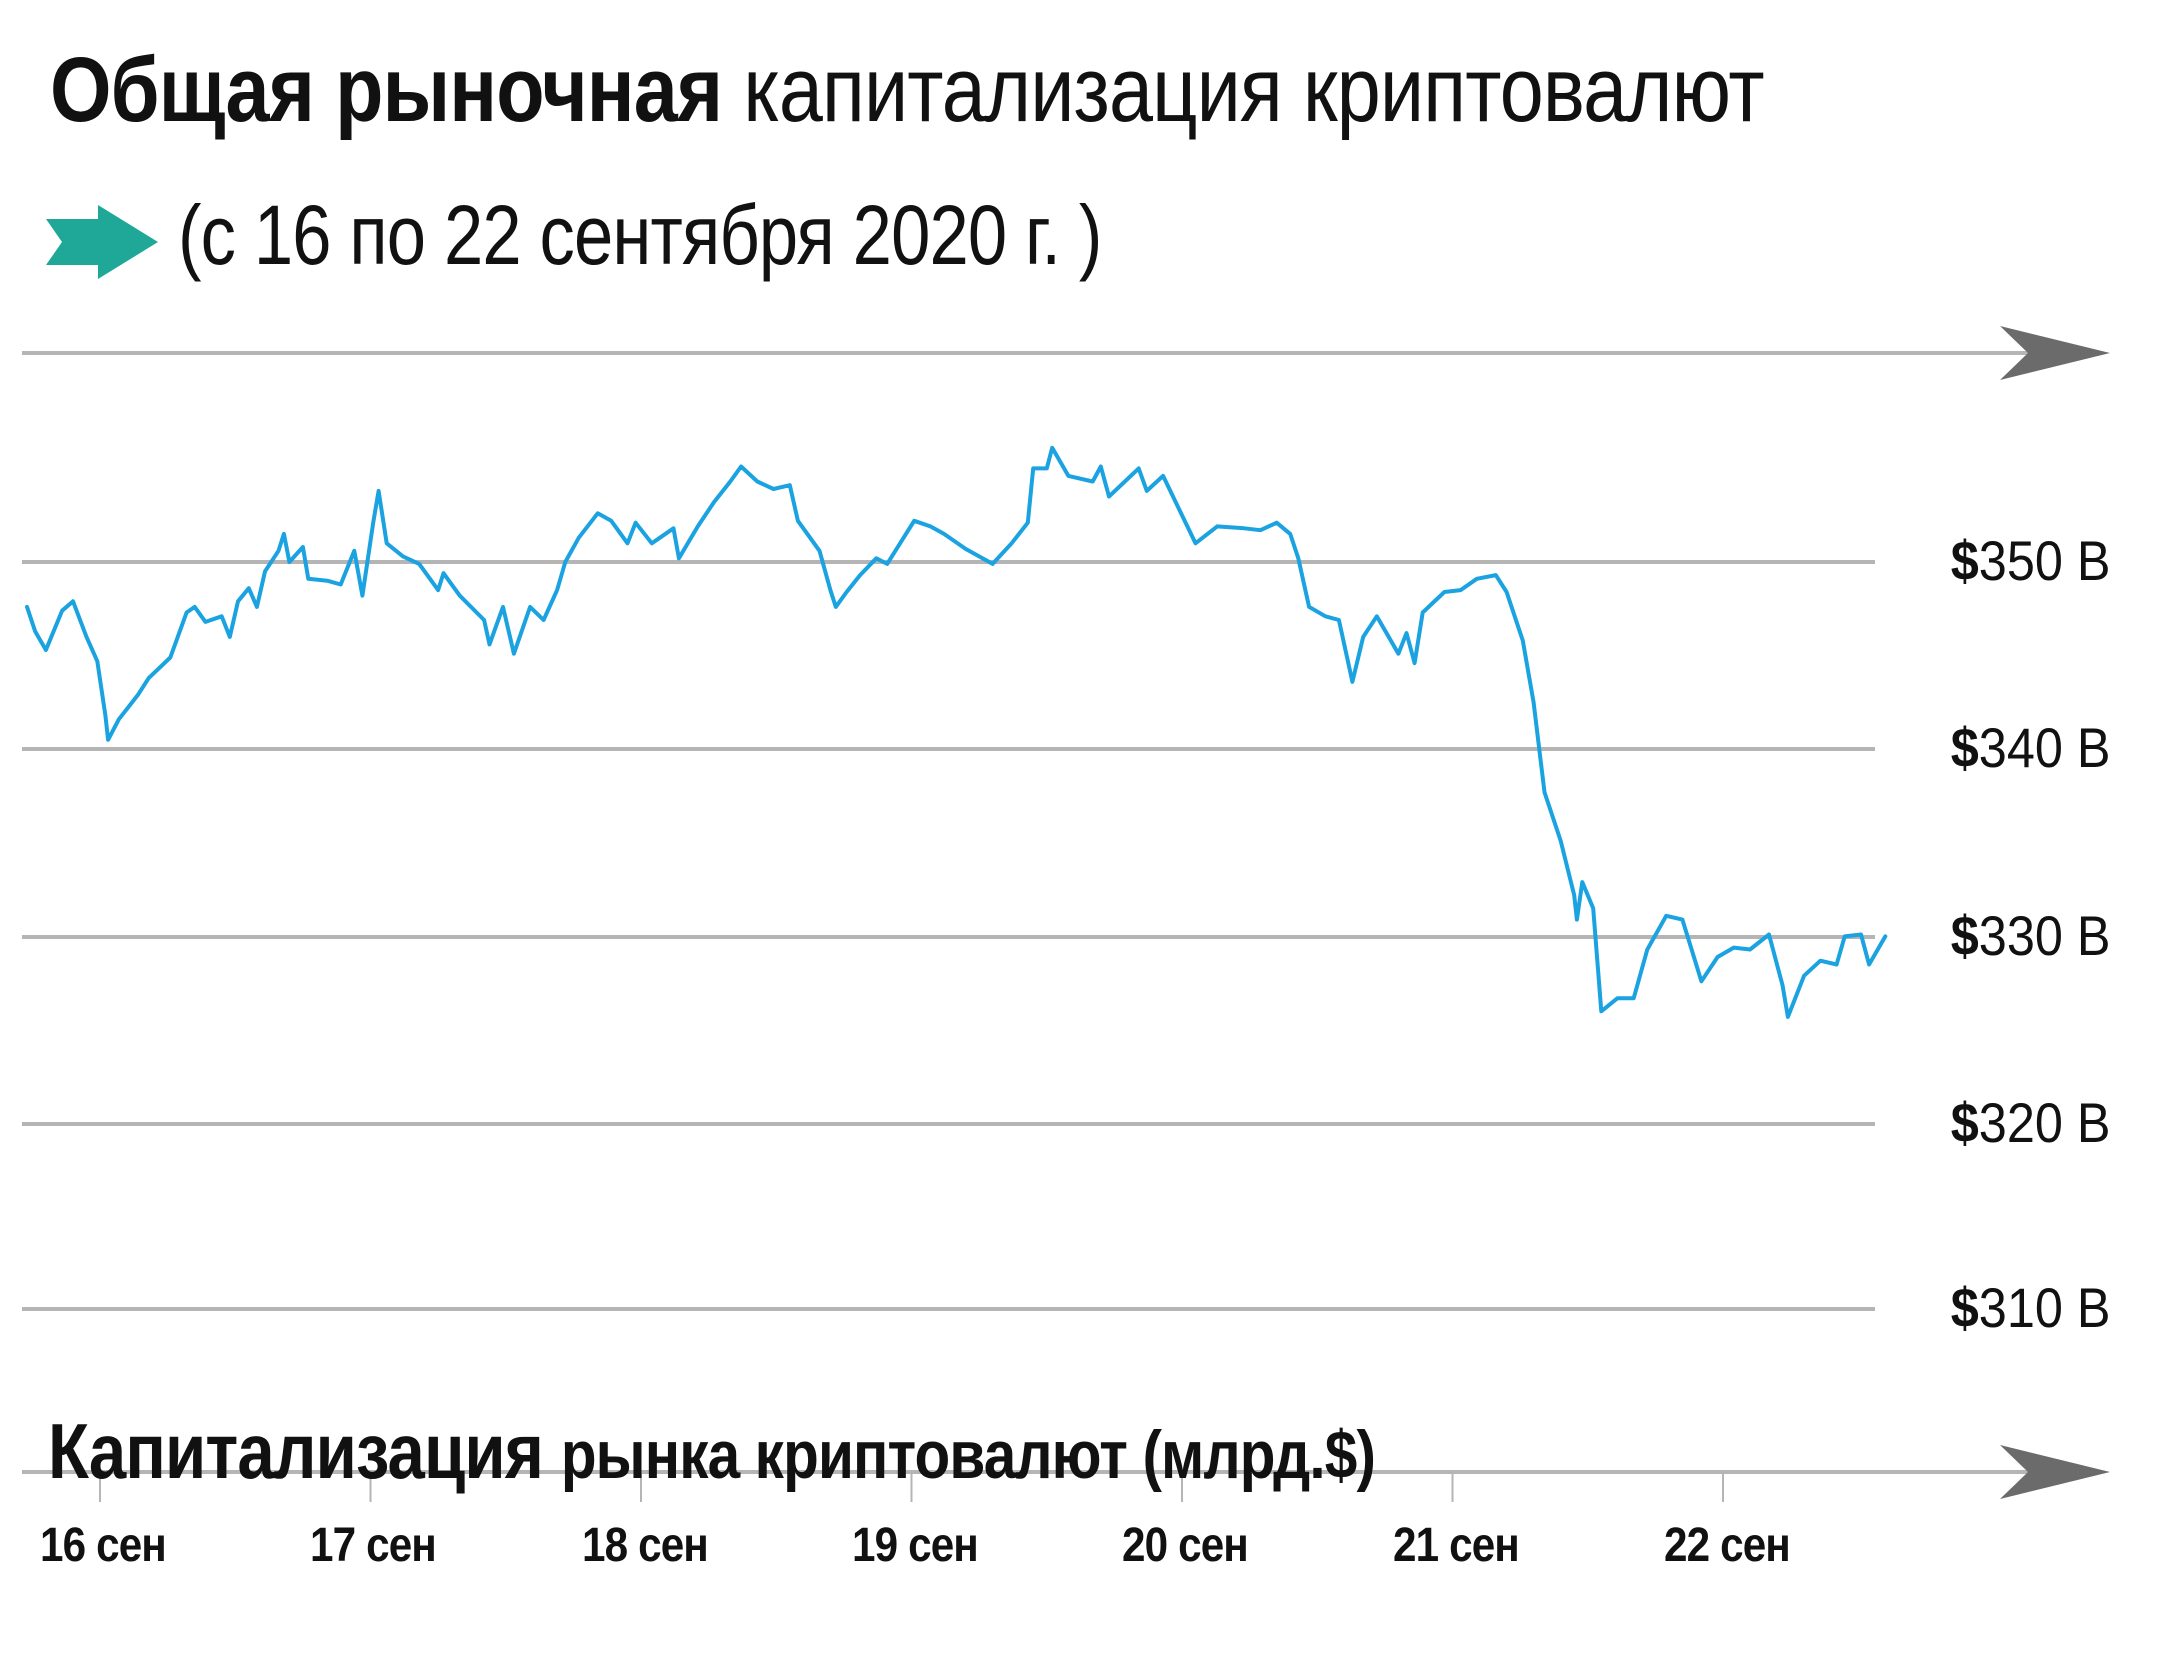 This screenshot has width=2160, height=1657. What do you see at coordinates (386, 90) in the screenshot?
I see `chart-title-bold: Общая рыночная` at bounding box center [386, 90].